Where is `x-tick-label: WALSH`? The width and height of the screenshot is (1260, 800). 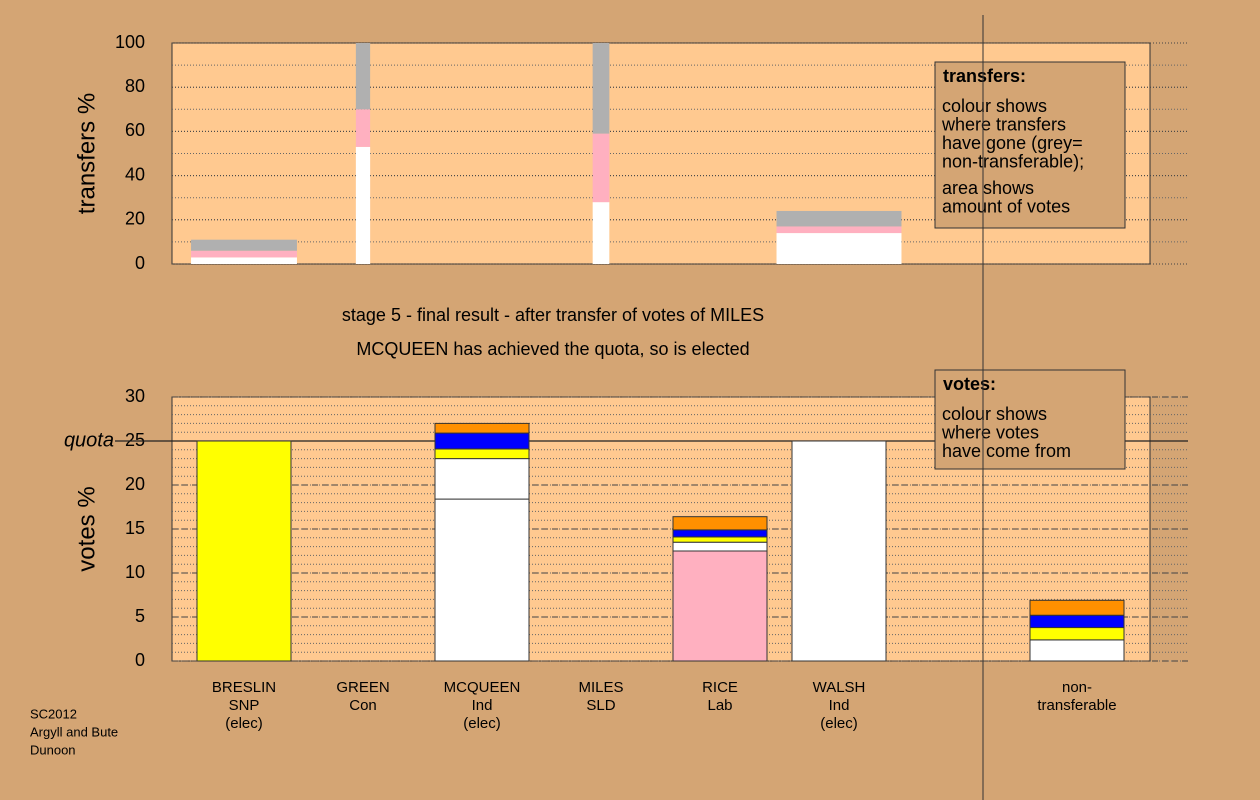 x-tick-label: WALSH is located at coordinates (839, 687).